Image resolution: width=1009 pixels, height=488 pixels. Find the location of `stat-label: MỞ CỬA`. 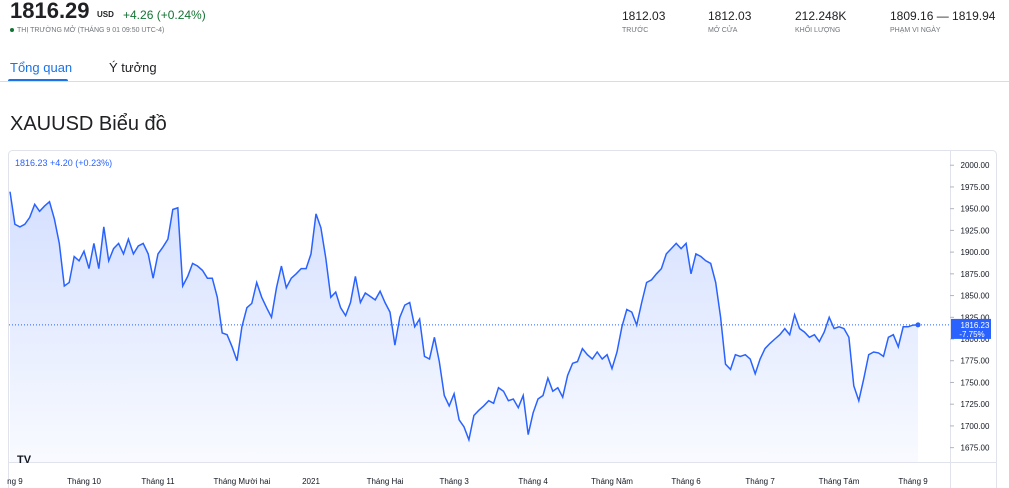

stat-label: MỞ CỬA is located at coordinates (723, 30).